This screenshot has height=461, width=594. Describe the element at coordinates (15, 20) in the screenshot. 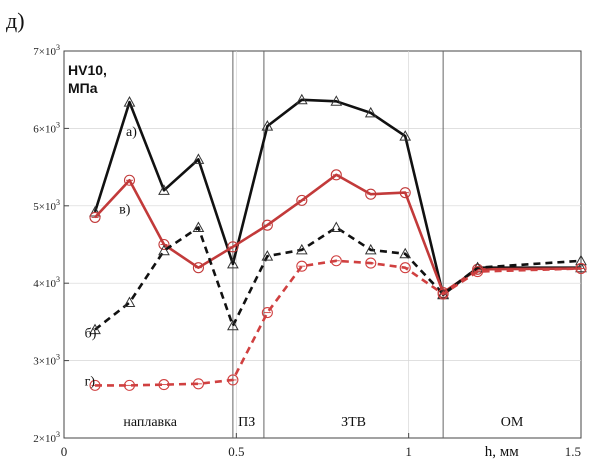

I see `panel-label: д)` at that location.